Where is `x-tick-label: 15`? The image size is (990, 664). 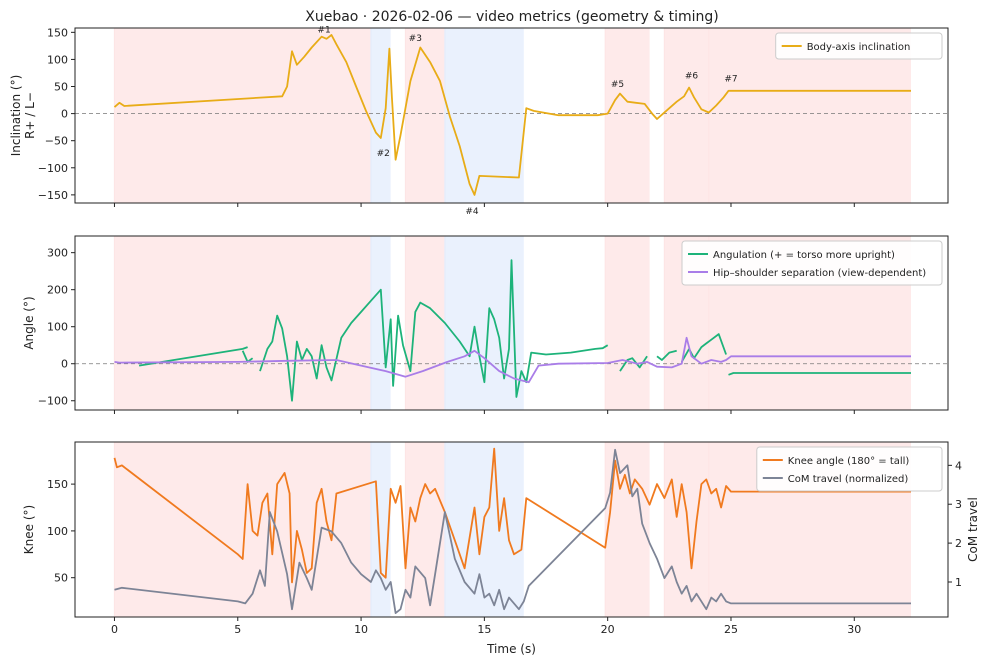 x-tick-label: 15 is located at coordinates (484, 629).